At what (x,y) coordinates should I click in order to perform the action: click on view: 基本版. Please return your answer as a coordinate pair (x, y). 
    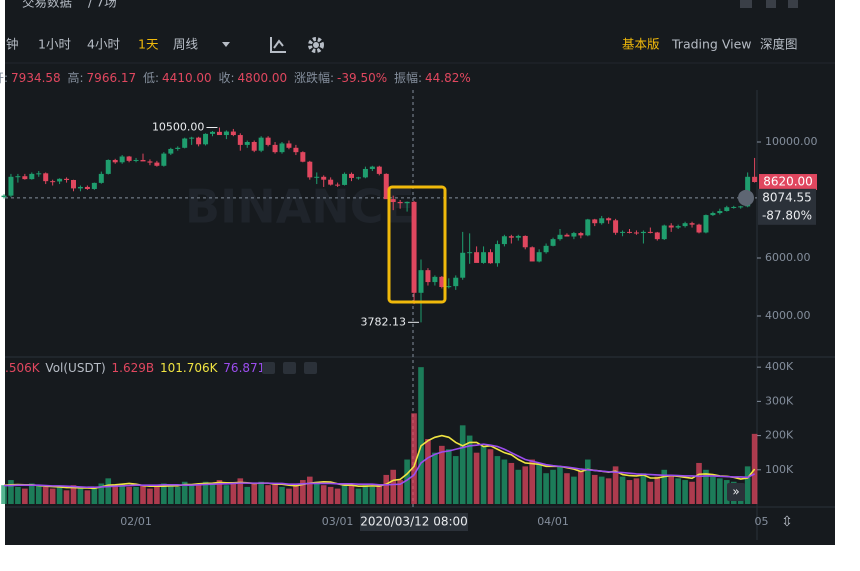
    Looking at the image, I should click on (641, 44).